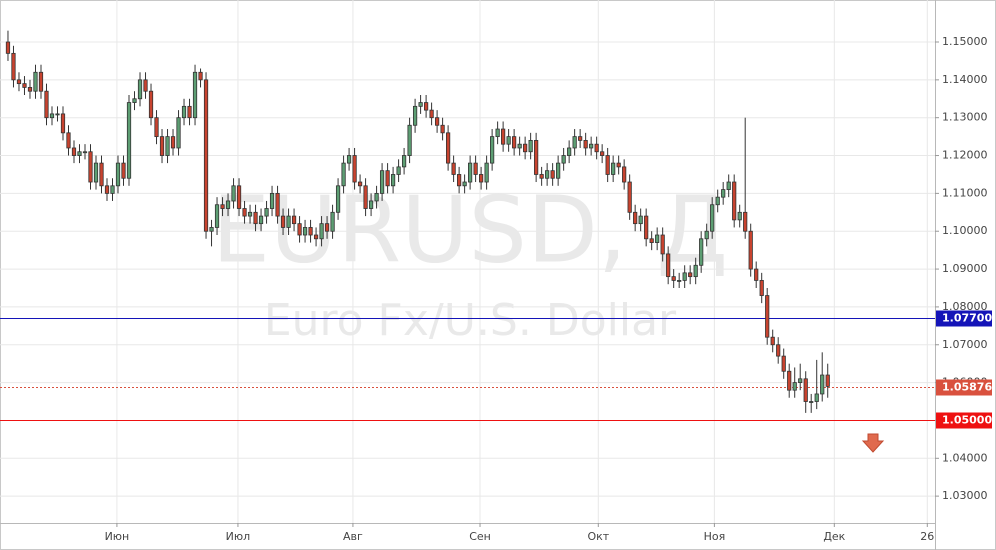  Describe the element at coordinates (470, 320) in the screenshot. I see `watermark-subtitle: Euro Fx/U.S. Dollar` at that location.